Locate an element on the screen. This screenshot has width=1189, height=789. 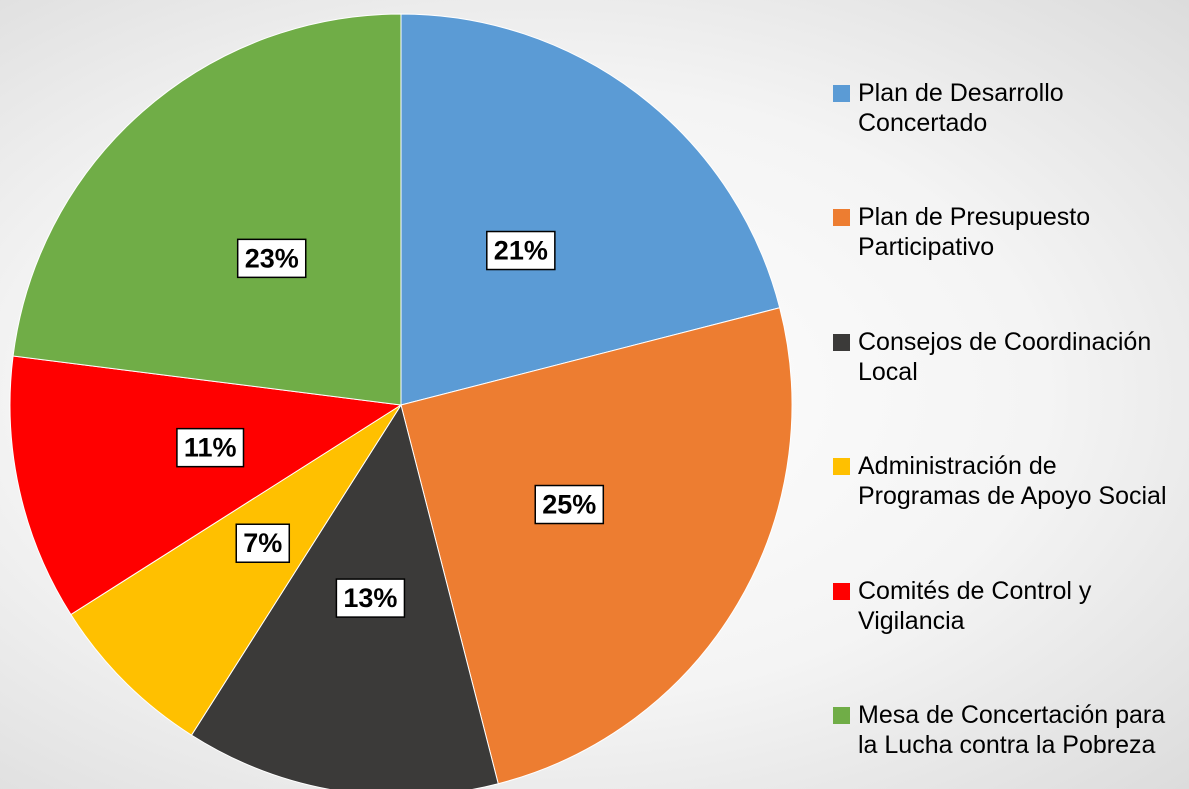
data-label: 21% is located at coordinates (521, 250).